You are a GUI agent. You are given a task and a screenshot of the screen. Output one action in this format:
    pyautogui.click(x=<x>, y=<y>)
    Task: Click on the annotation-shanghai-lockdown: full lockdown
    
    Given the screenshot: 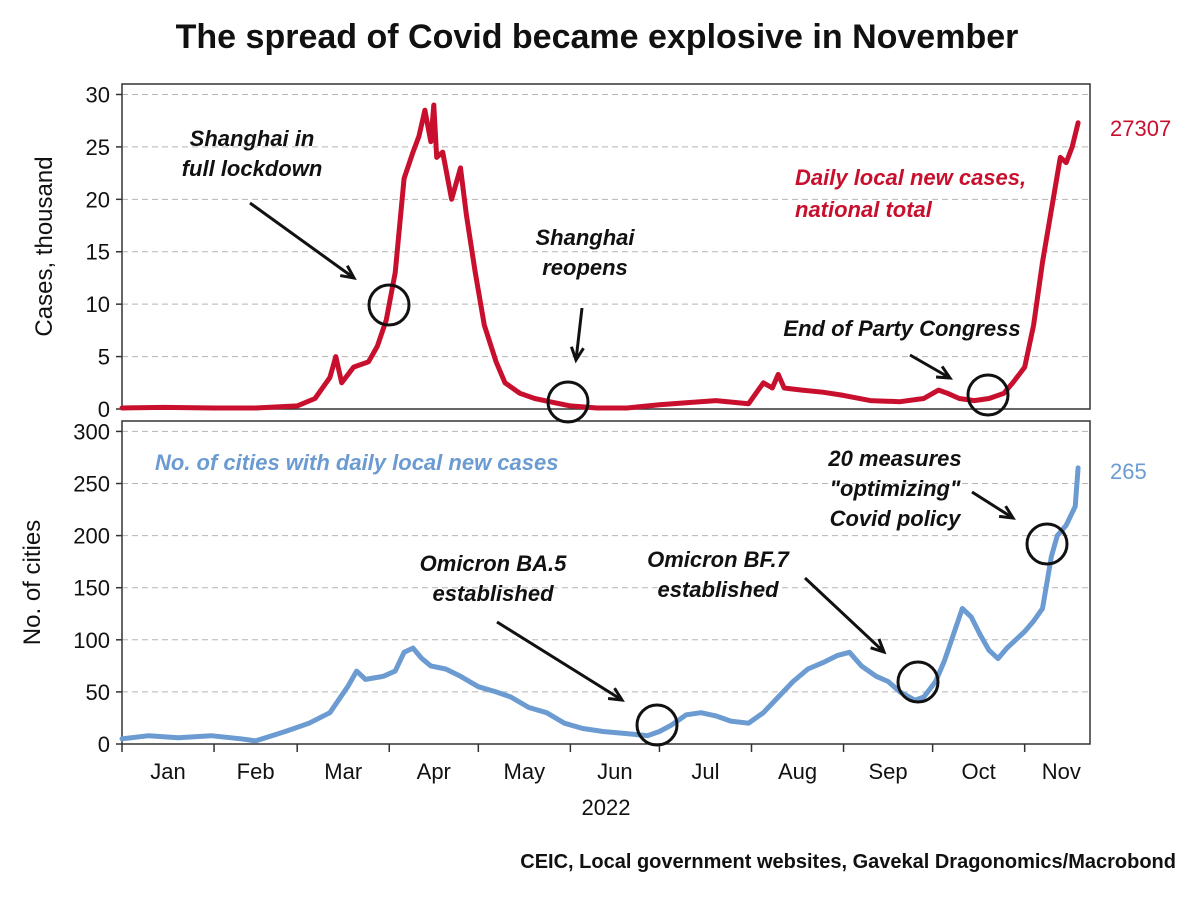 What is the action you would take?
    pyautogui.click(x=252, y=168)
    